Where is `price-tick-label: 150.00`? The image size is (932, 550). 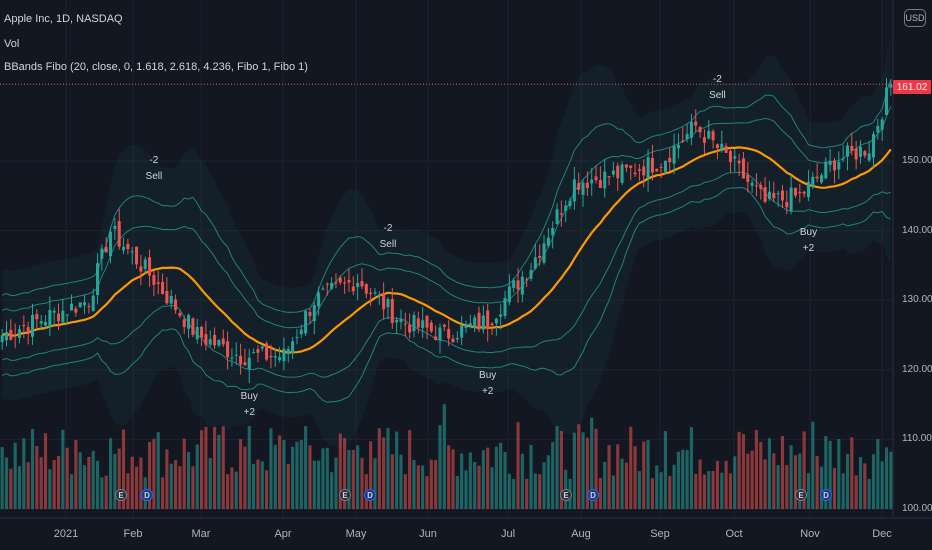
price-tick-label: 150.00 is located at coordinates (917, 160).